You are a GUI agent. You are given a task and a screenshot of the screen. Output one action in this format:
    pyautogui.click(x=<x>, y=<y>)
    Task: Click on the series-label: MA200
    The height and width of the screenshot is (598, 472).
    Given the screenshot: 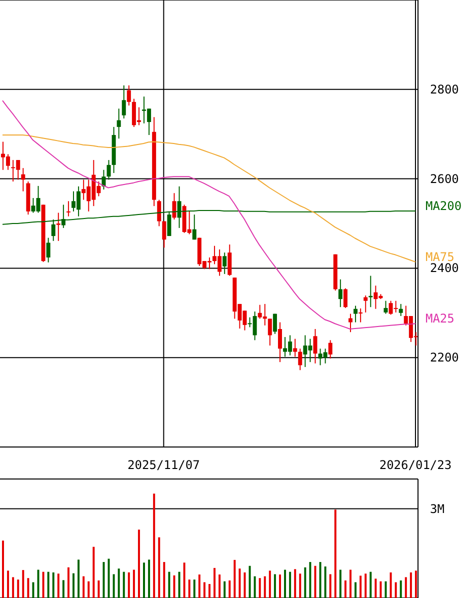 What is the action you would take?
    pyautogui.click(x=443, y=205)
    